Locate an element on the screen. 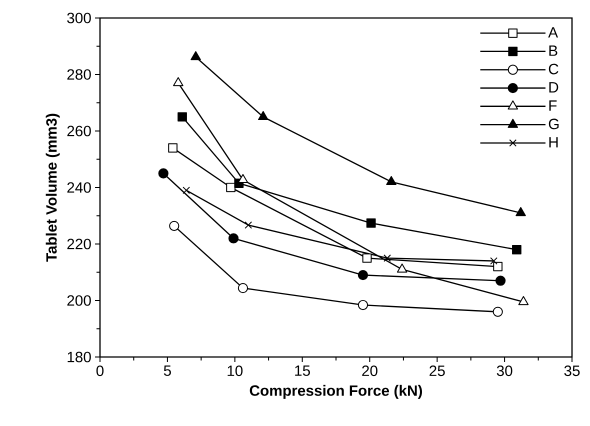  y-tick-label: 260 is located at coordinates (79, 131).